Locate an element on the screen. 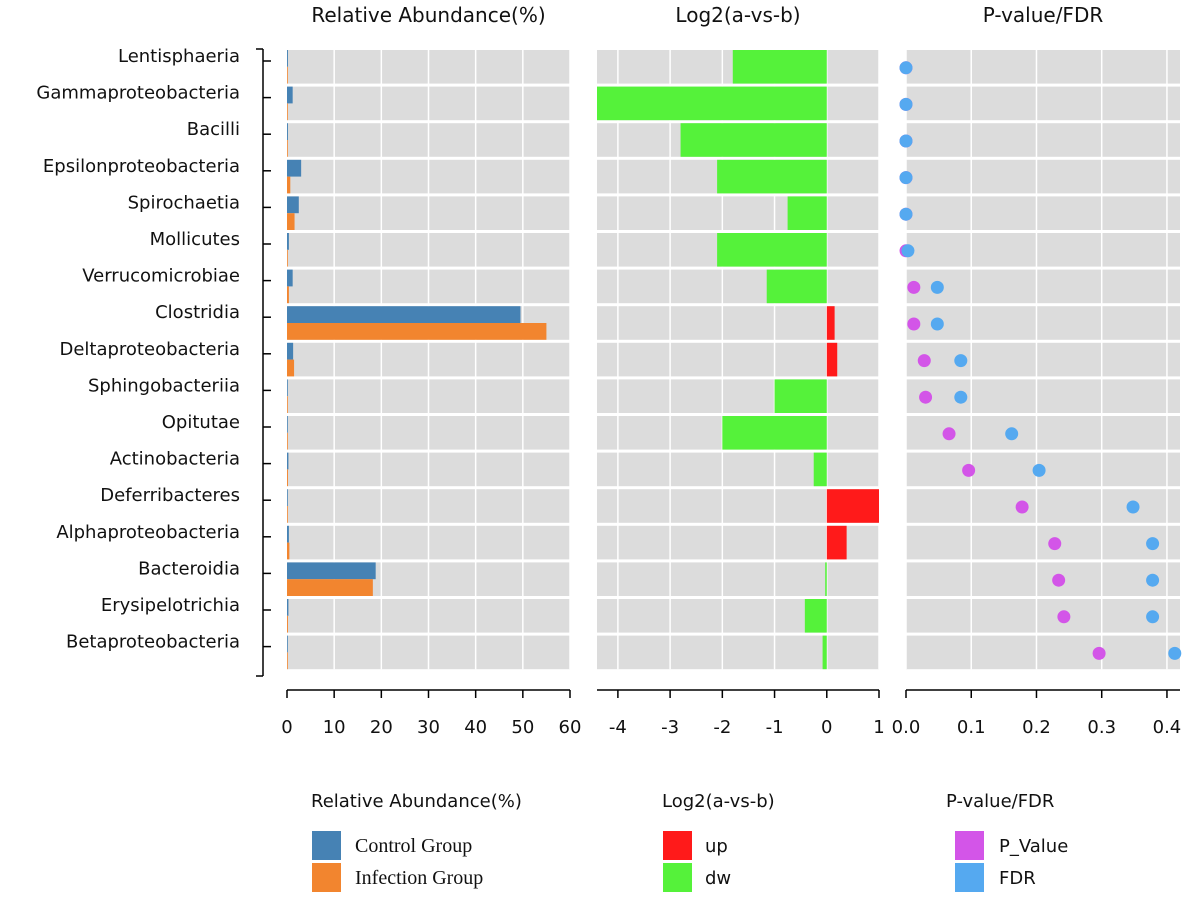  category-label: Lentisphaeria is located at coordinates (179, 56).